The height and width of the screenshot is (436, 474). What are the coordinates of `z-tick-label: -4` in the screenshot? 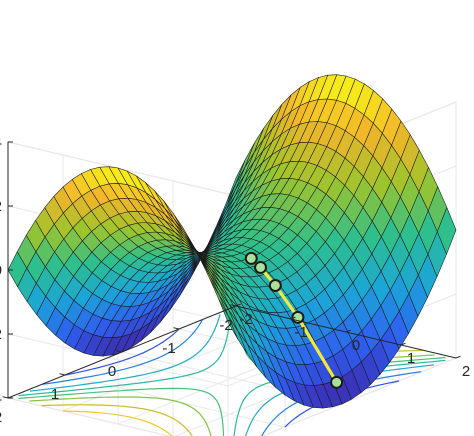 It's located at (1, 398).